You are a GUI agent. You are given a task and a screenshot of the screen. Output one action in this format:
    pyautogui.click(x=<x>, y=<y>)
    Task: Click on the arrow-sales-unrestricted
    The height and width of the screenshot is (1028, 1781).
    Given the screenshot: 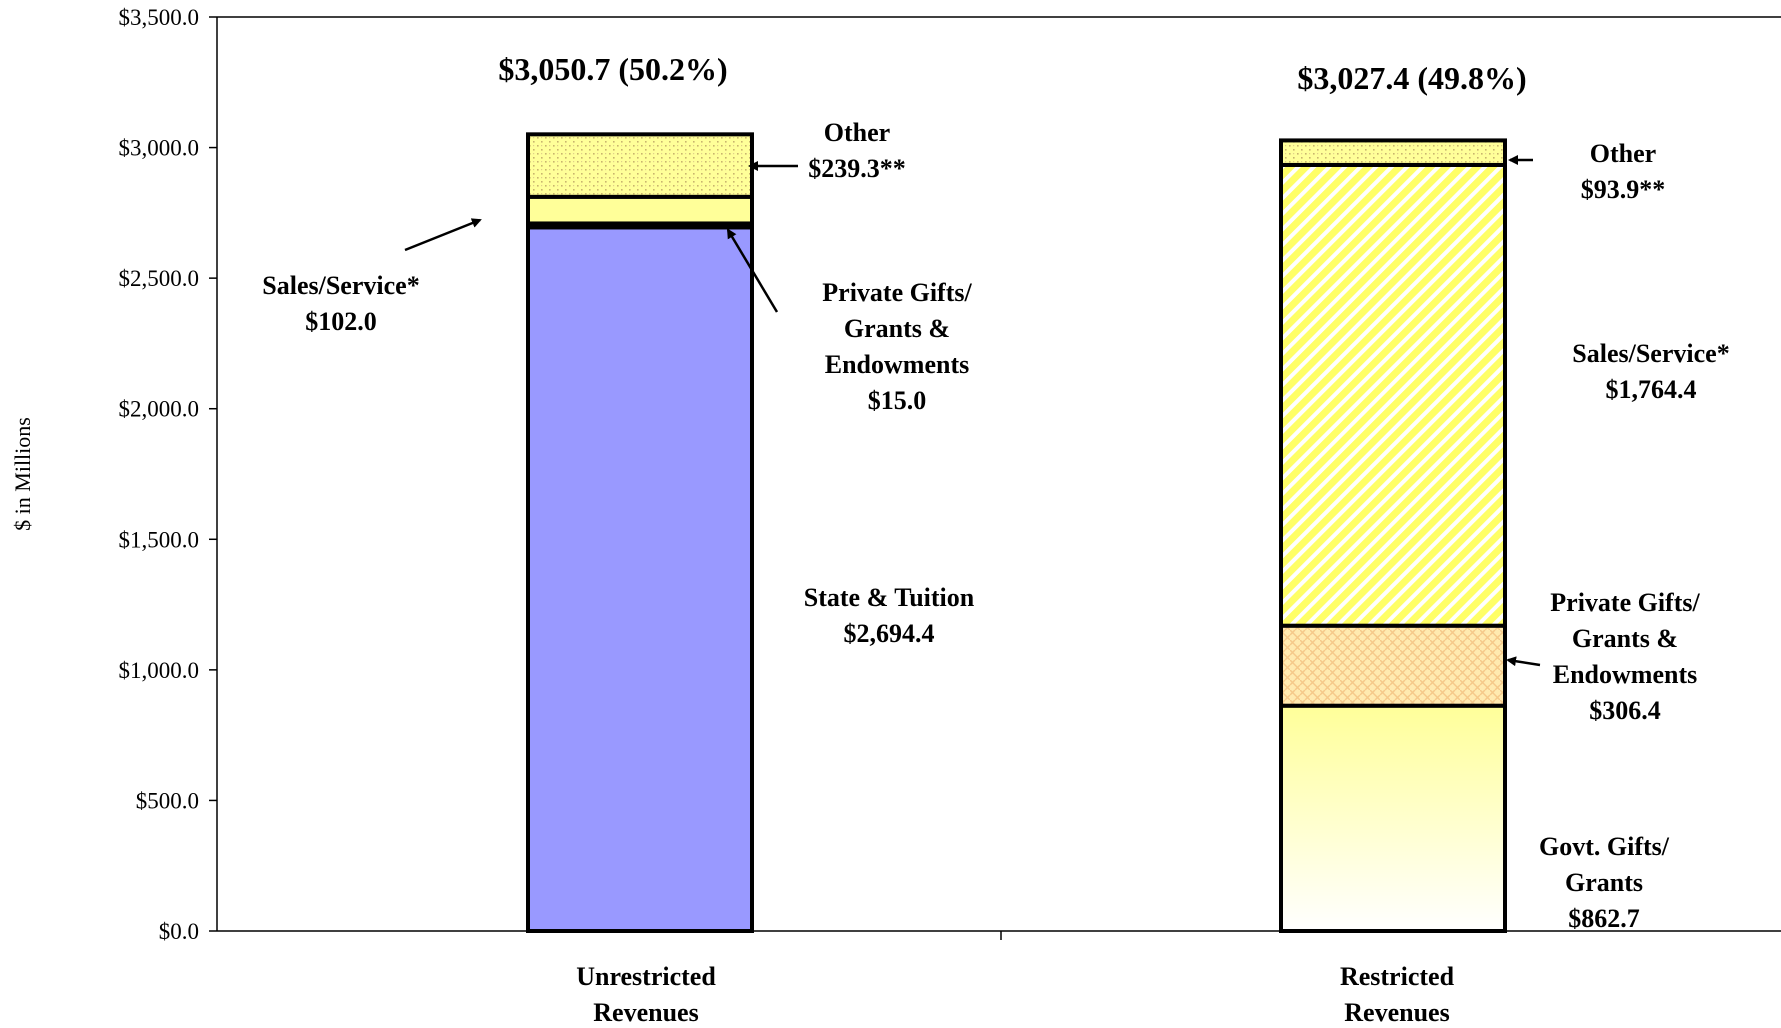 What is the action you would take?
    pyautogui.click(x=443, y=235)
    